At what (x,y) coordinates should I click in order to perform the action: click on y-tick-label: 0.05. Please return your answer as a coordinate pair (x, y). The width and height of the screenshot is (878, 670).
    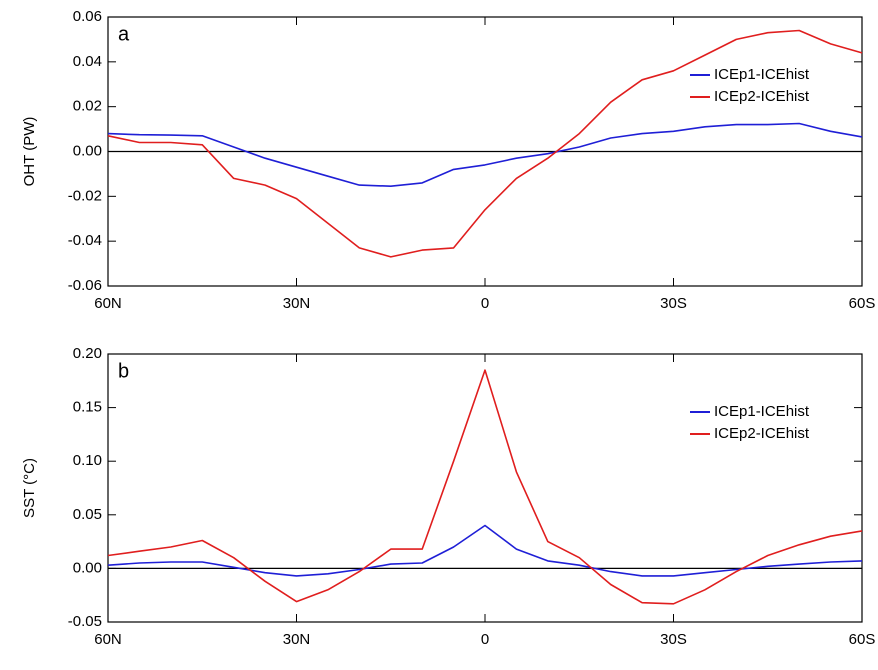
    Looking at the image, I should click on (87, 514).